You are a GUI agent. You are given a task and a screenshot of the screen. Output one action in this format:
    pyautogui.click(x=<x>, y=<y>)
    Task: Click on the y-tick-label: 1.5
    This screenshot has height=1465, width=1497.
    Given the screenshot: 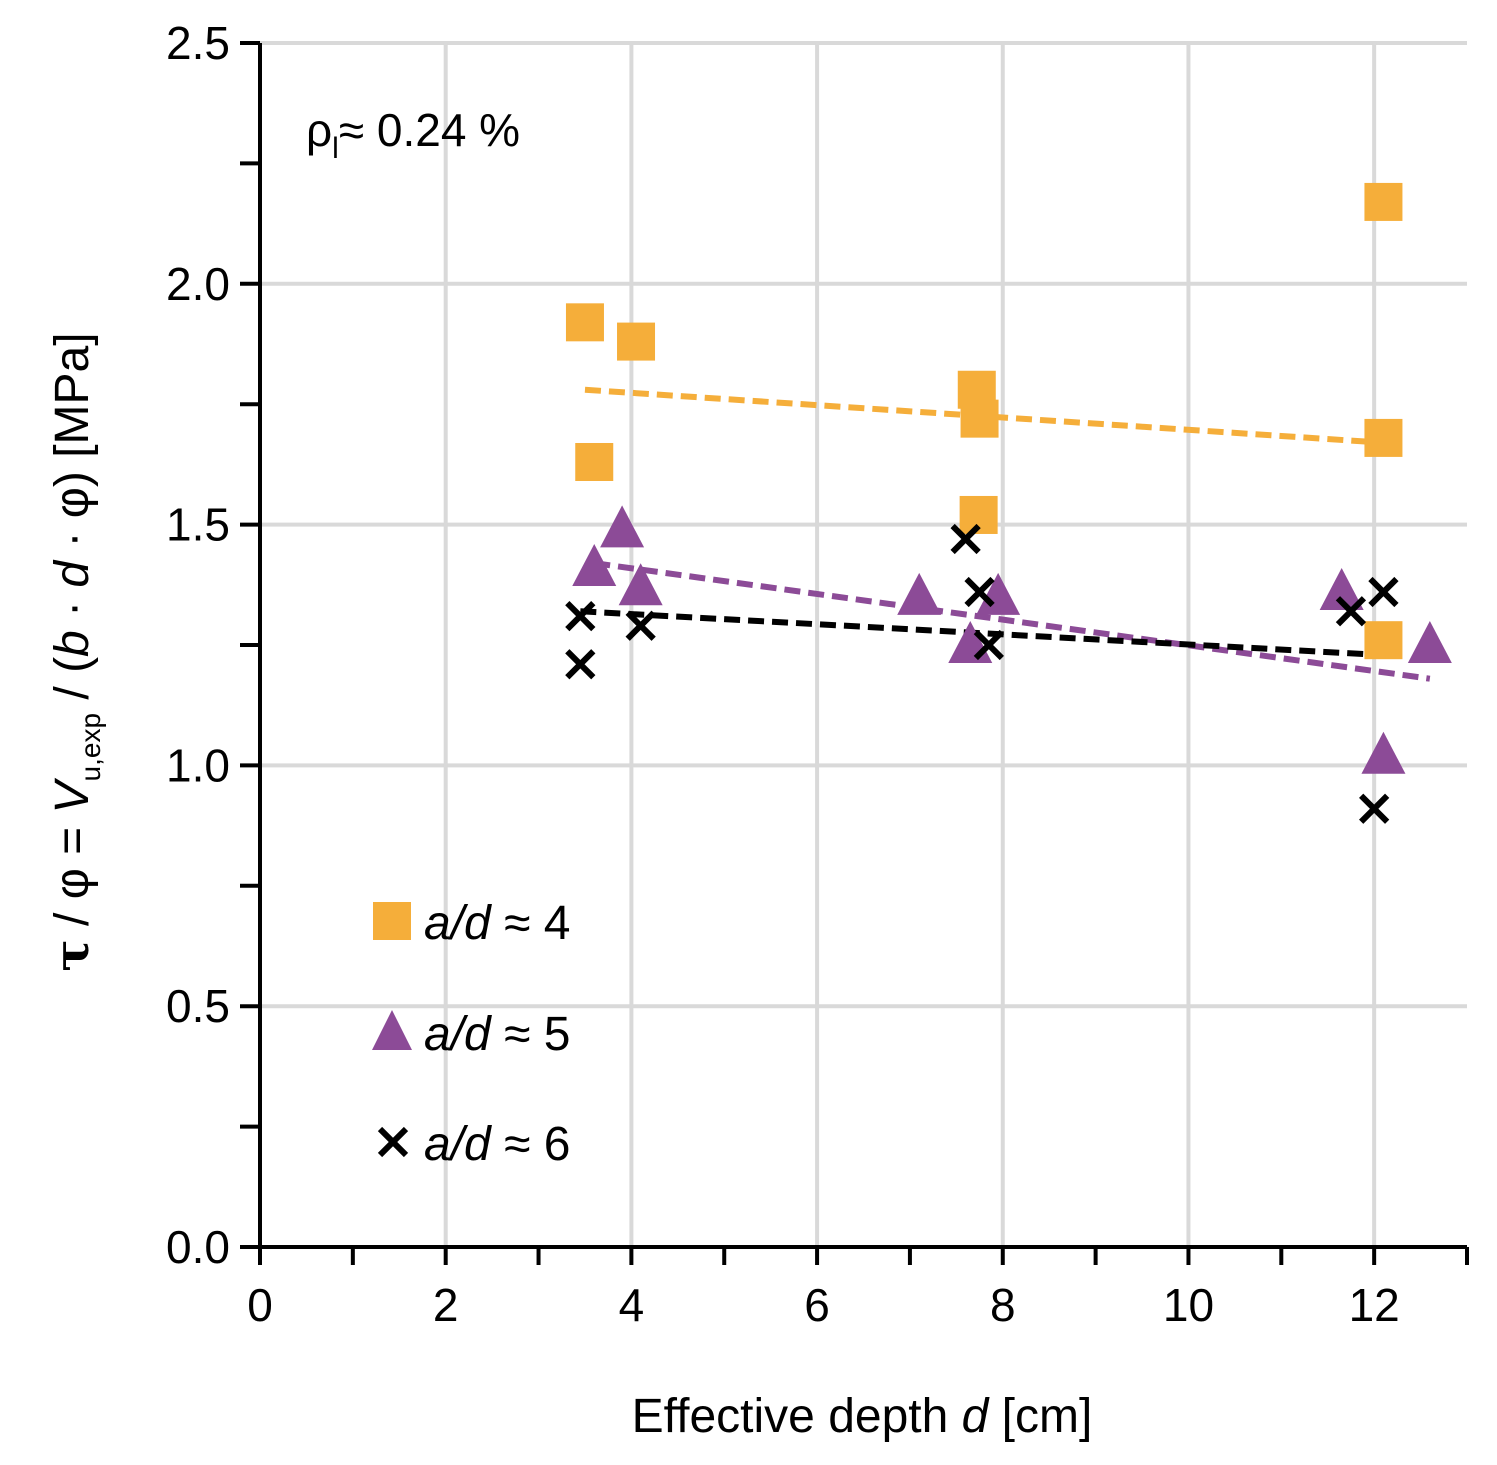 What is the action you would take?
    pyautogui.click(x=198, y=525)
    